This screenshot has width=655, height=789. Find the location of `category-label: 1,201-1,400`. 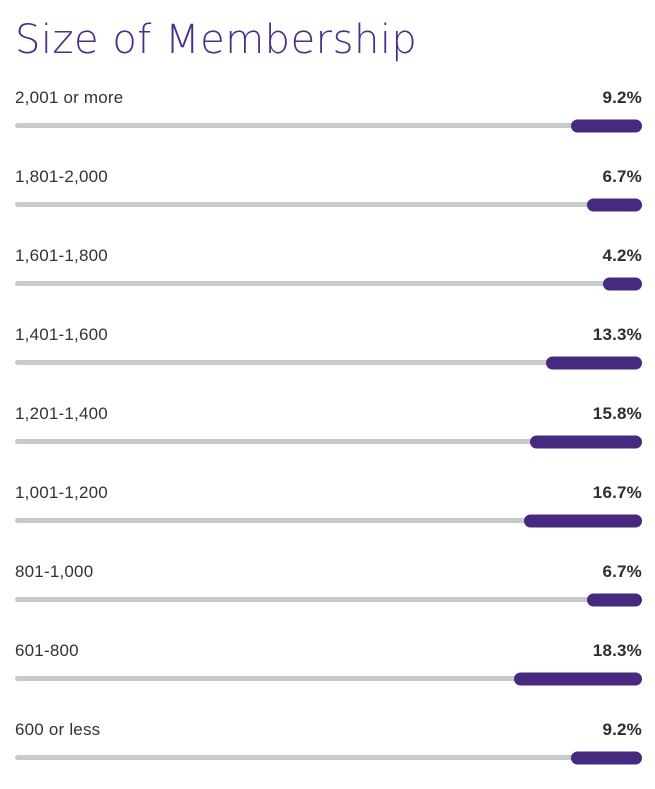

category-label: 1,201-1,400 is located at coordinates (61, 413).